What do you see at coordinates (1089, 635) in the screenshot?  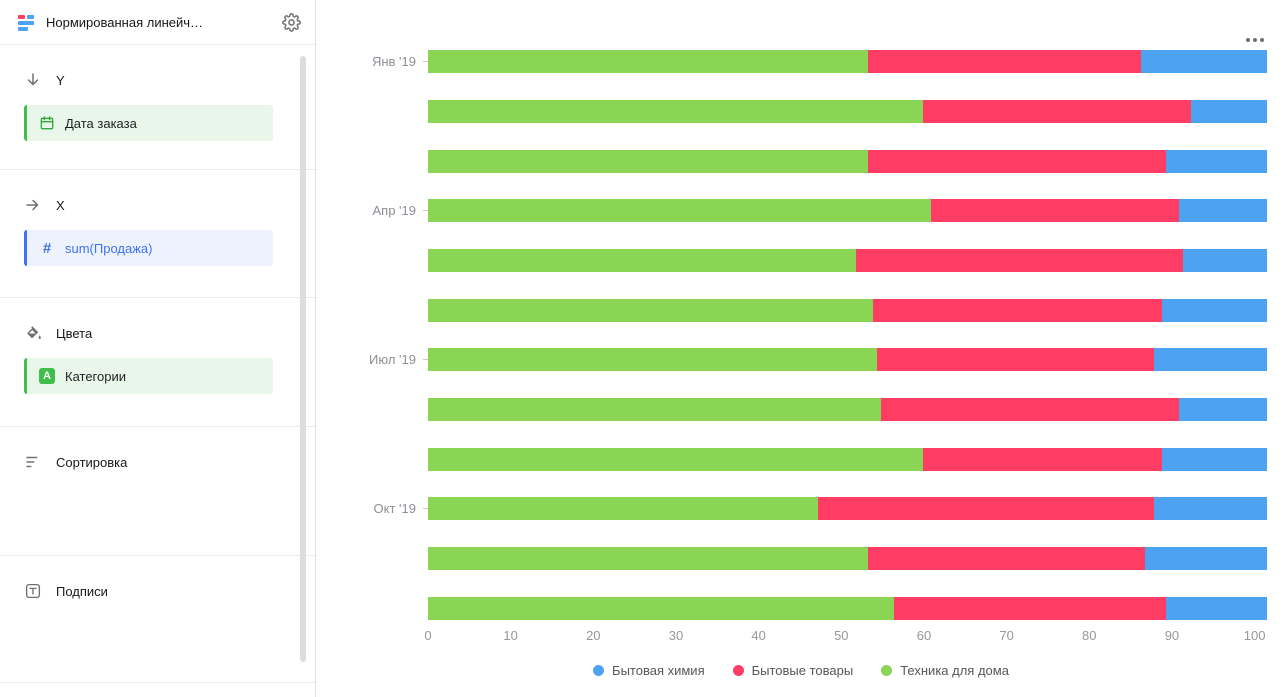 I see `x-axis-label: 80` at bounding box center [1089, 635].